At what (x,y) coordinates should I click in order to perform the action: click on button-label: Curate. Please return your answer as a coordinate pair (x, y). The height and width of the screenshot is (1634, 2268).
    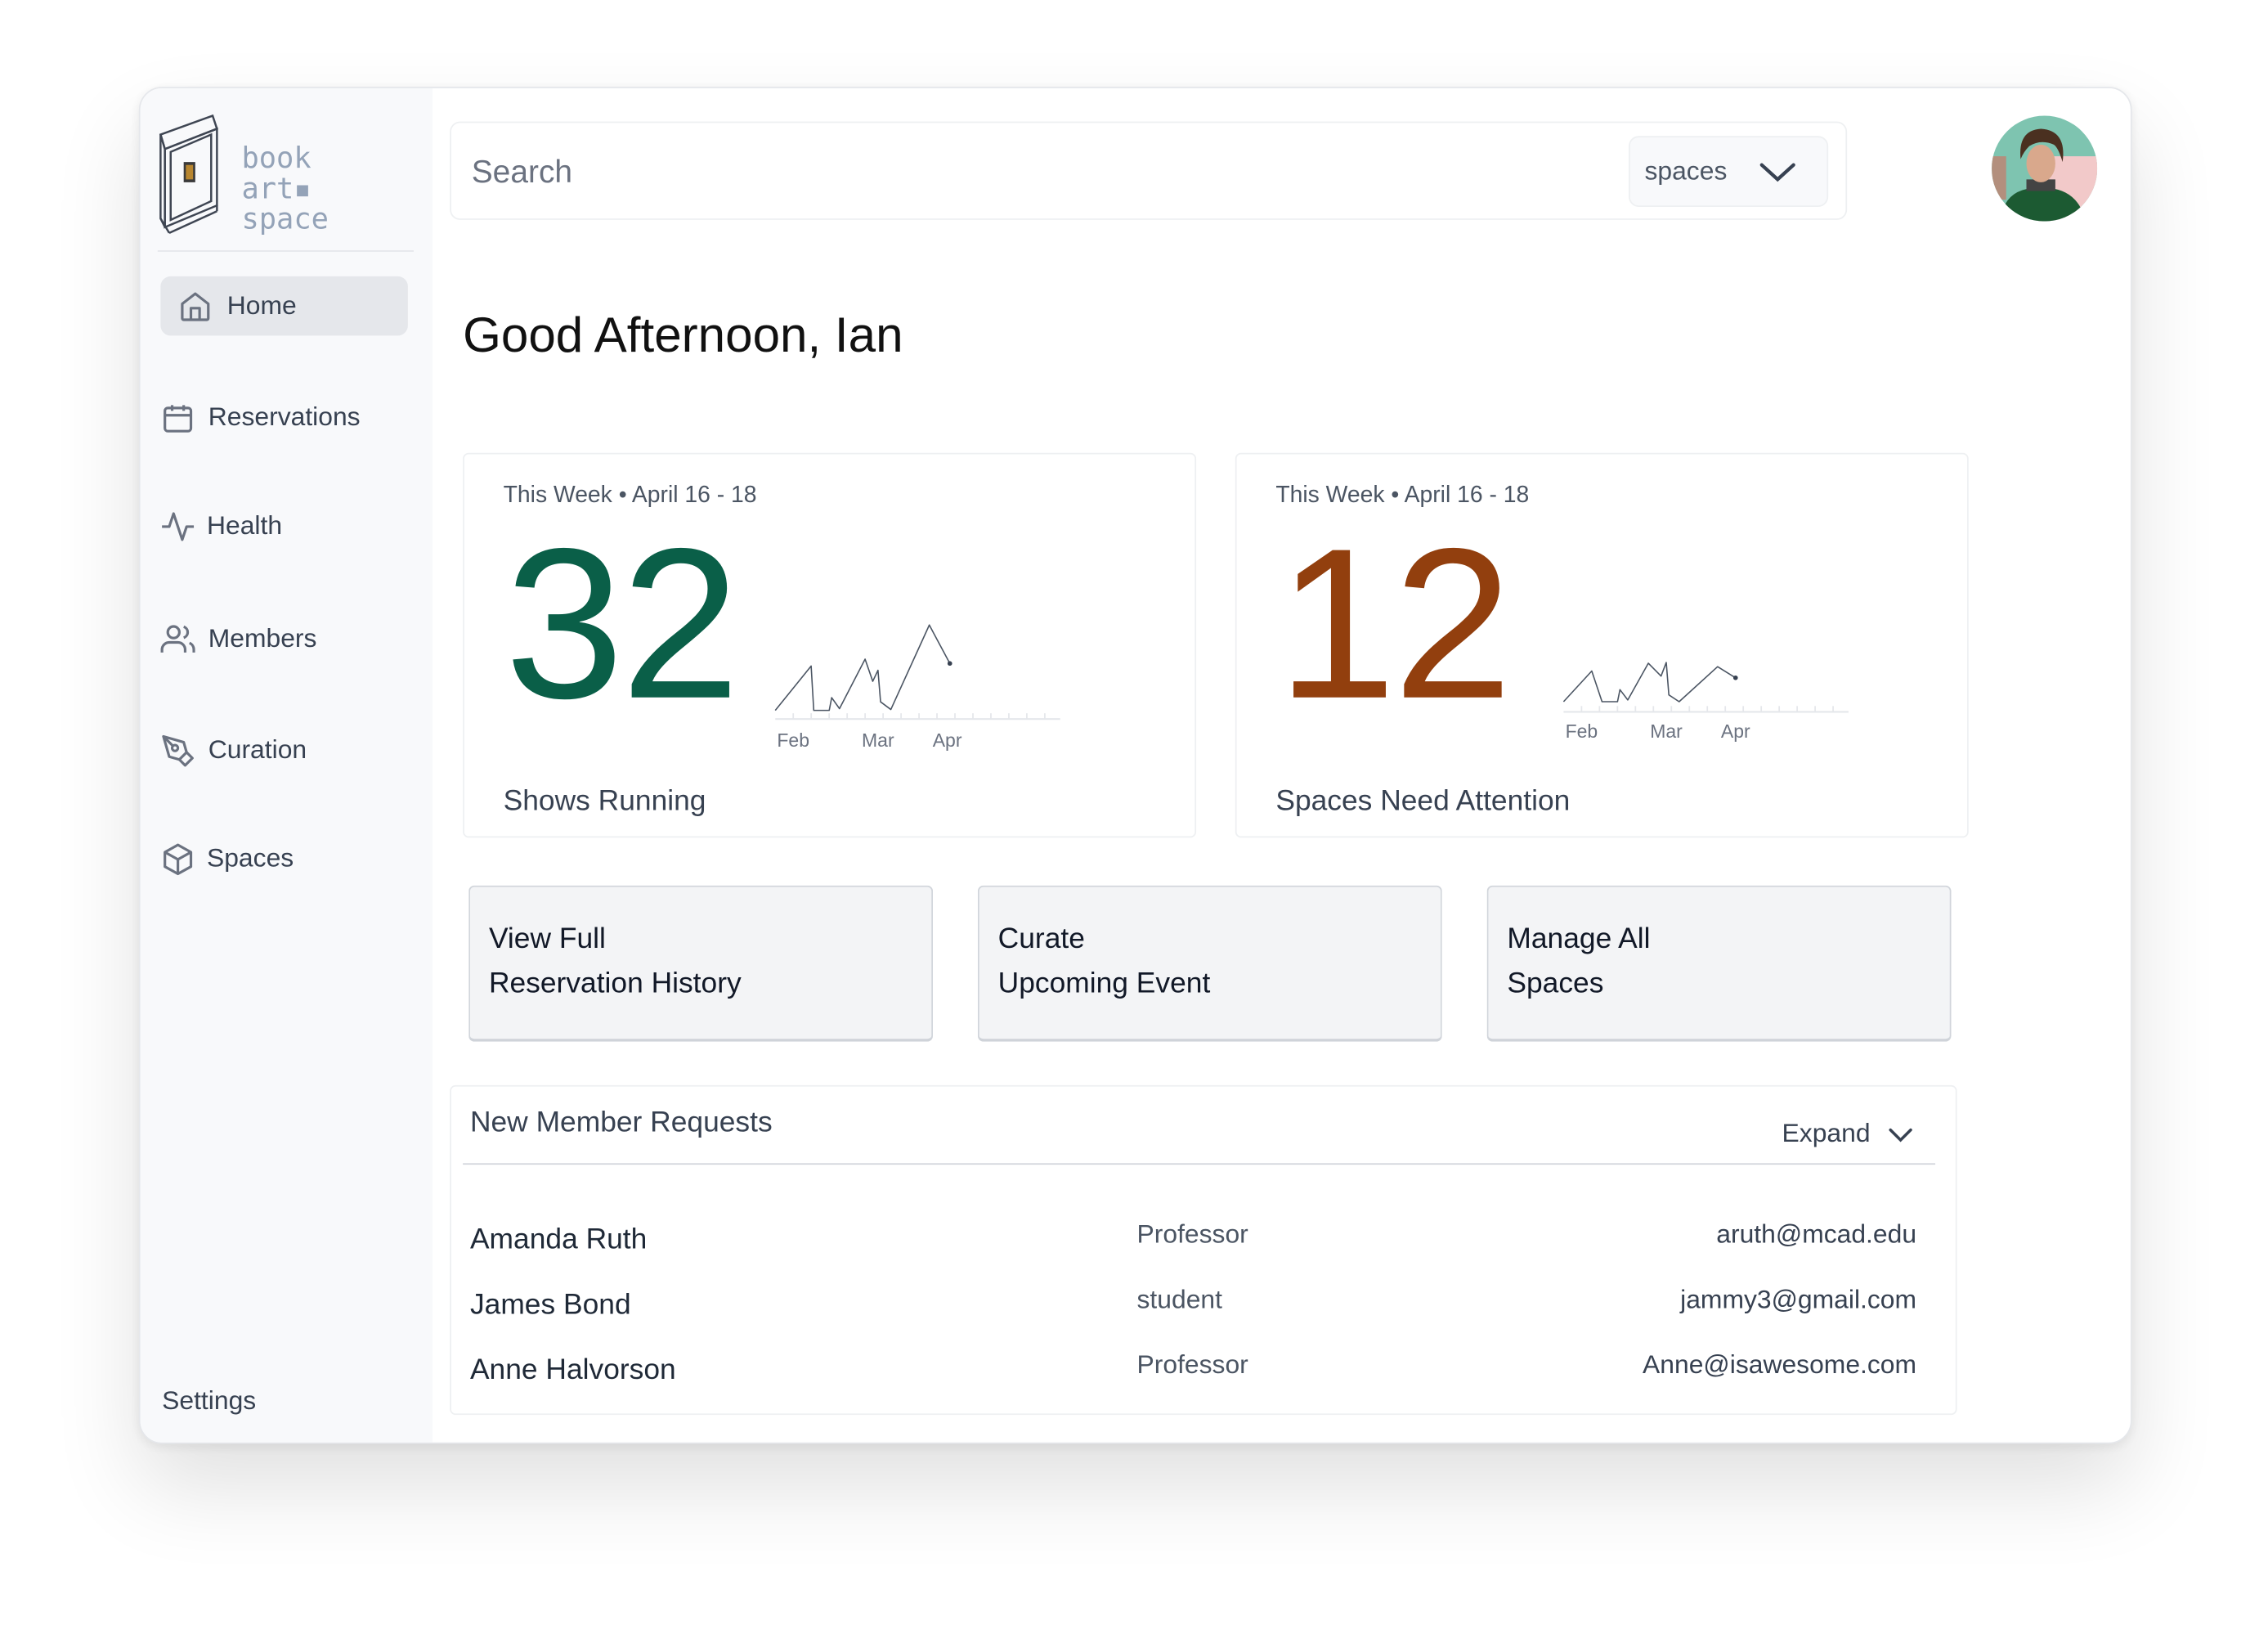
    Looking at the image, I should click on (1041, 938).